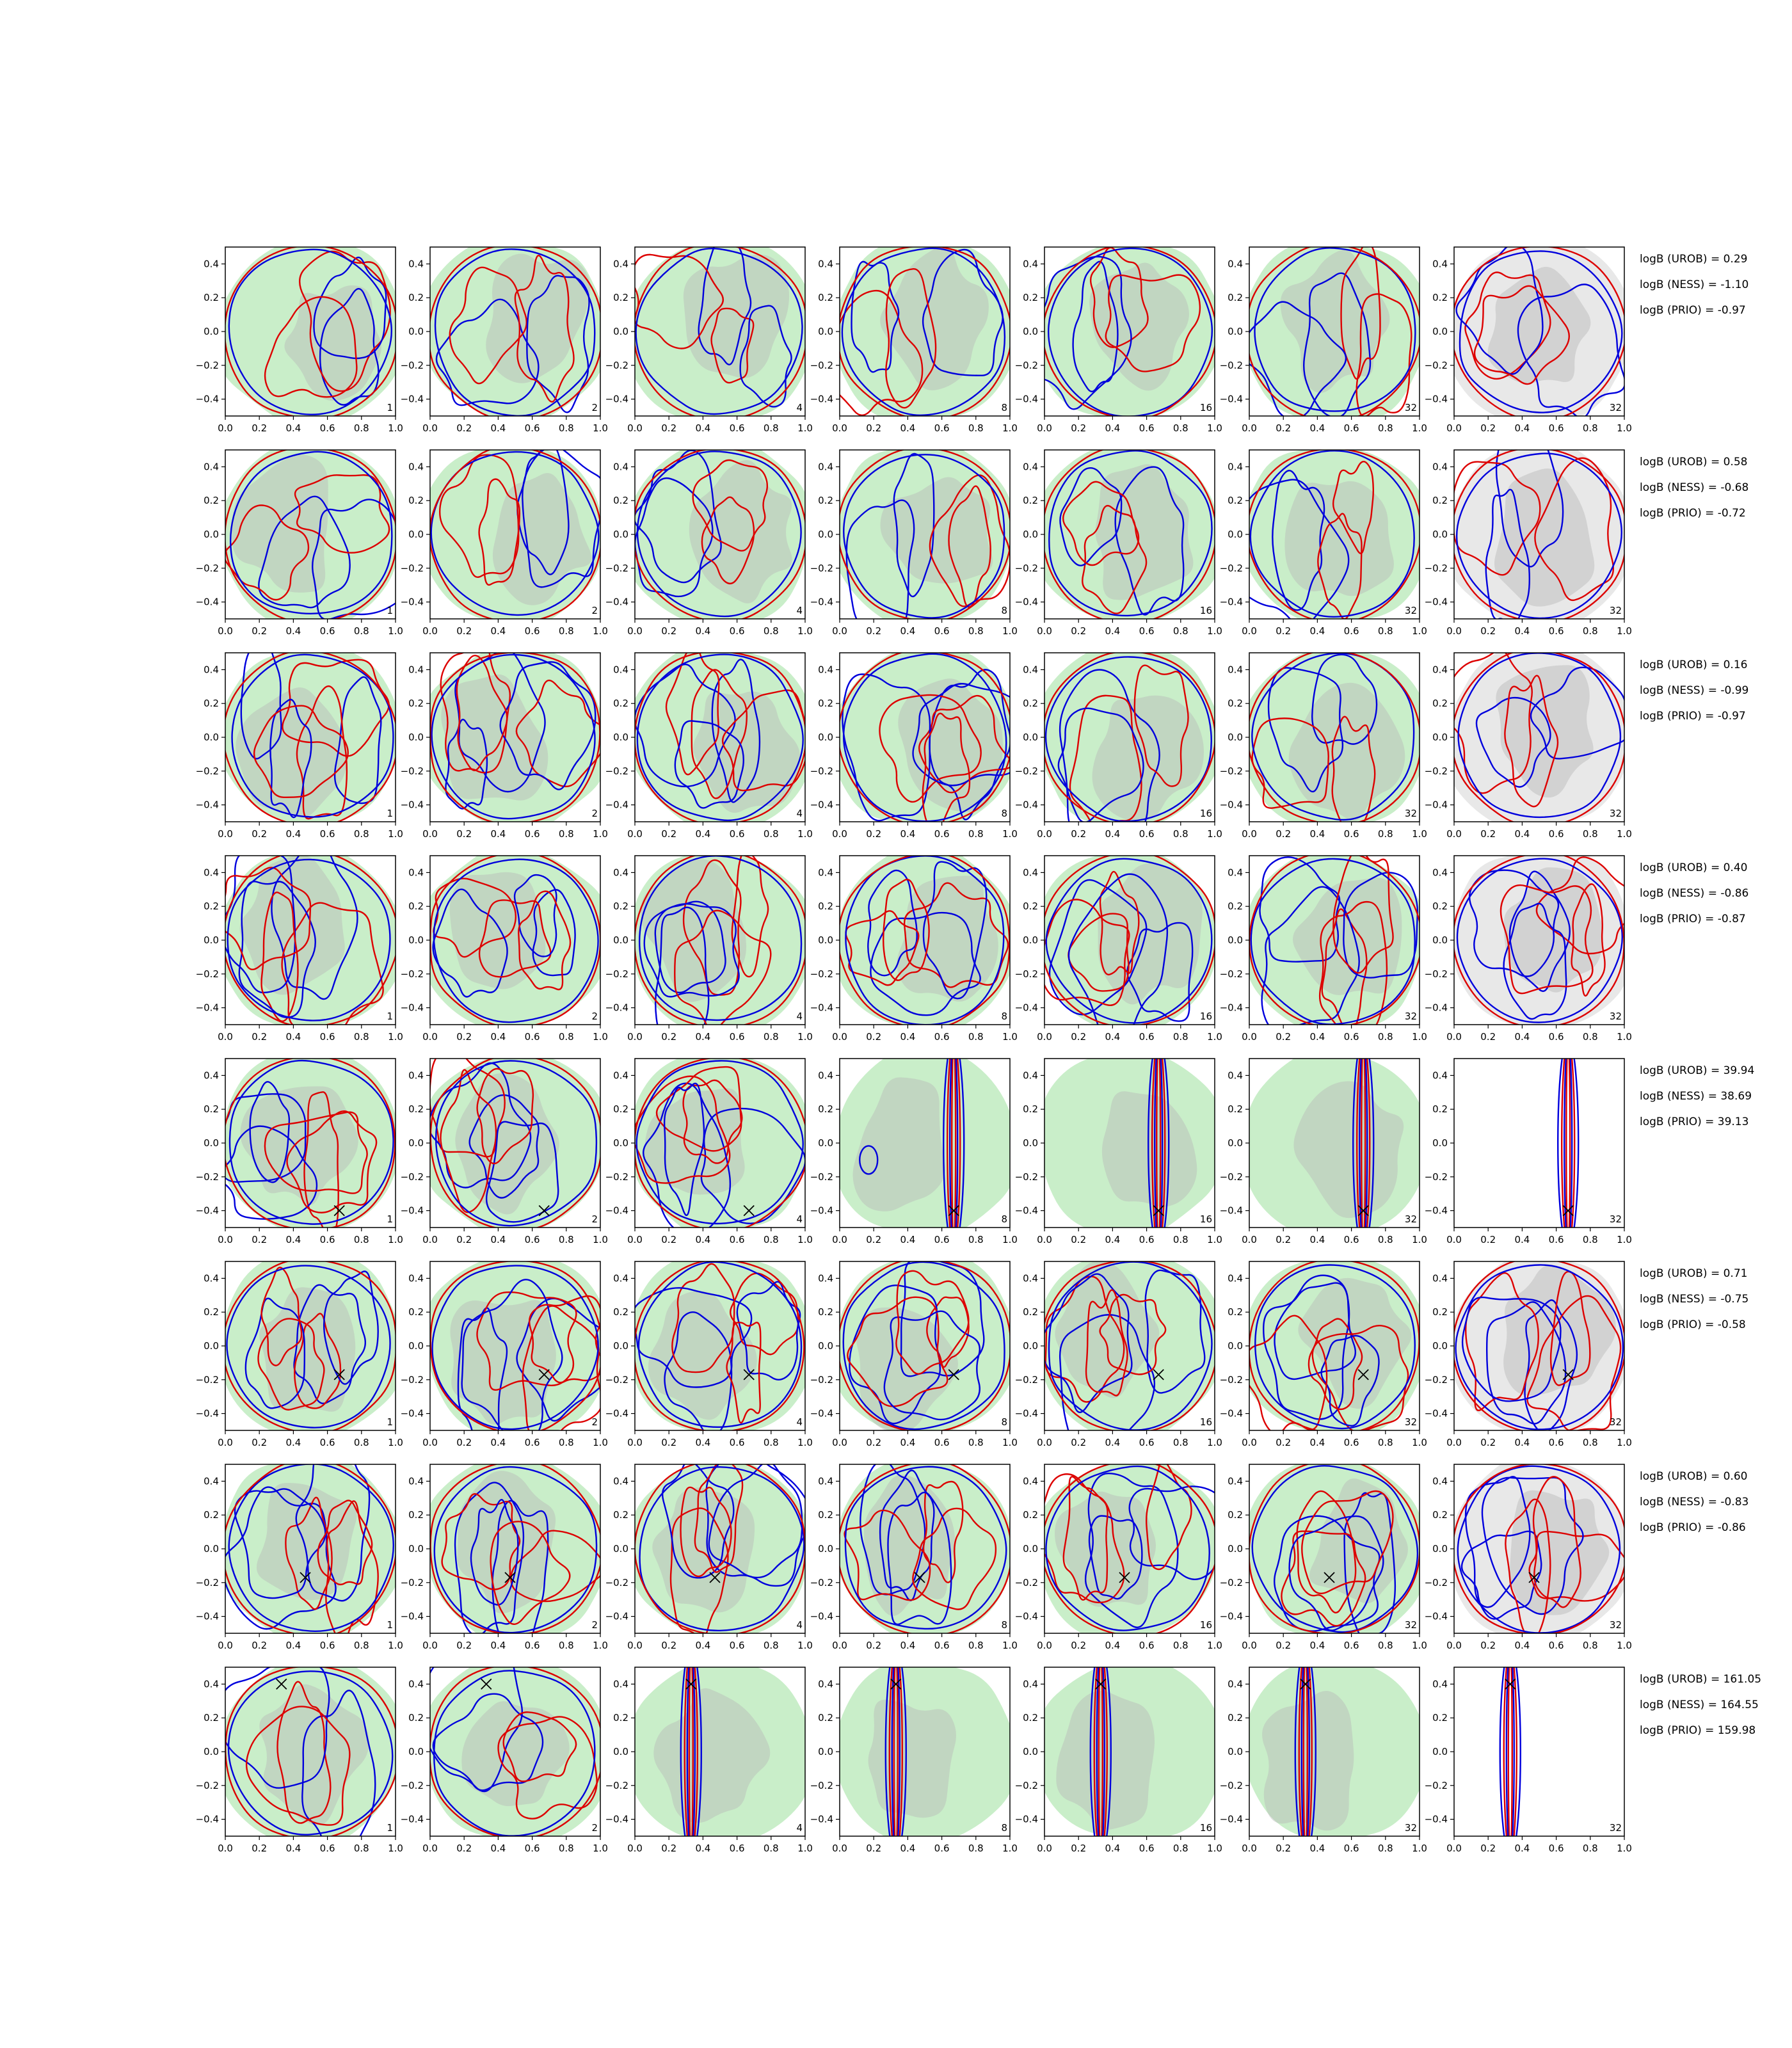 Image resolution: width=1792 pixels, height=2048 pixels. Describe the element at coordinates (1693, 513) in the screenshot. I see `row-2-logb-stat: logB (PRIO) = -0.72` at that location.